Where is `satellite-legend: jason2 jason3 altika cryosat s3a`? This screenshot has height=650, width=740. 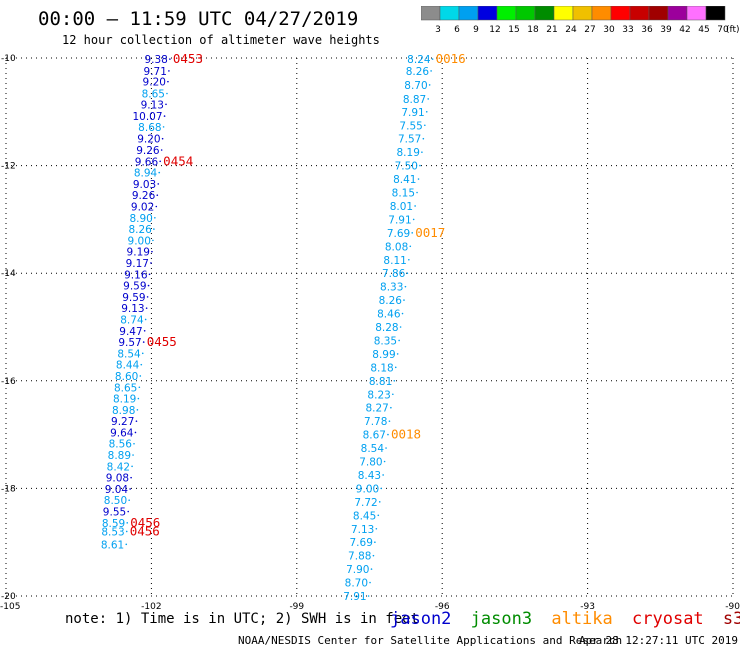
satellite-legend: jason2 jason3 altika cryosat s3a is located at coordinates (565, 619).